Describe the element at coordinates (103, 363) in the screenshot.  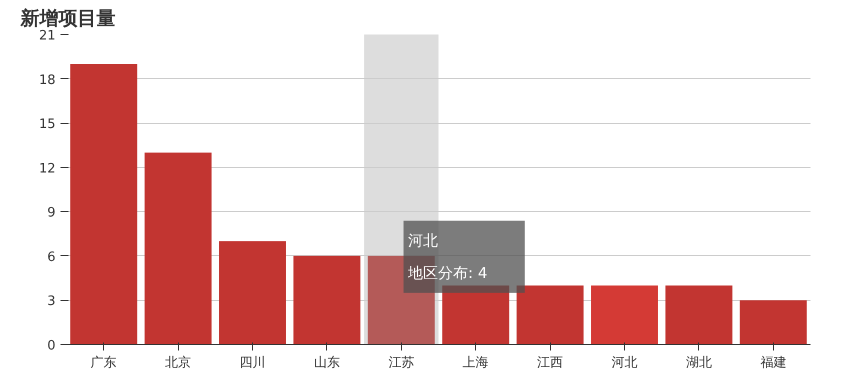
I see `x-tick-label: 广东` at that location.